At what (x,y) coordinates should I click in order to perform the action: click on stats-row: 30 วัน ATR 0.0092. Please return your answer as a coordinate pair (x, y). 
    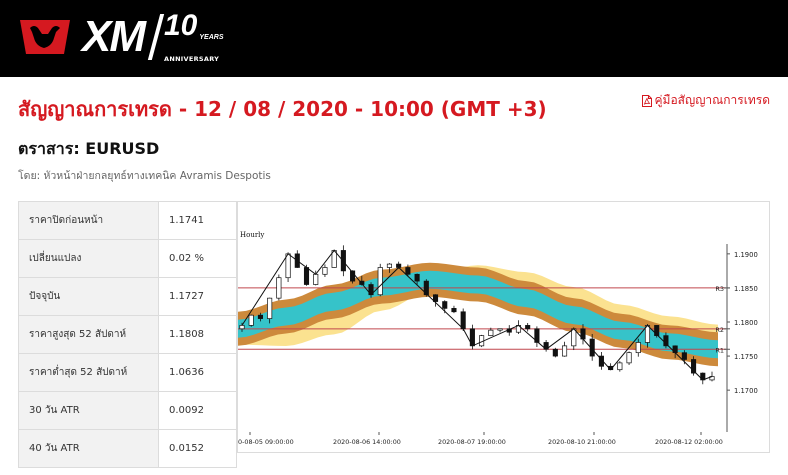
    Looking at the image, I should click on (127, 410).